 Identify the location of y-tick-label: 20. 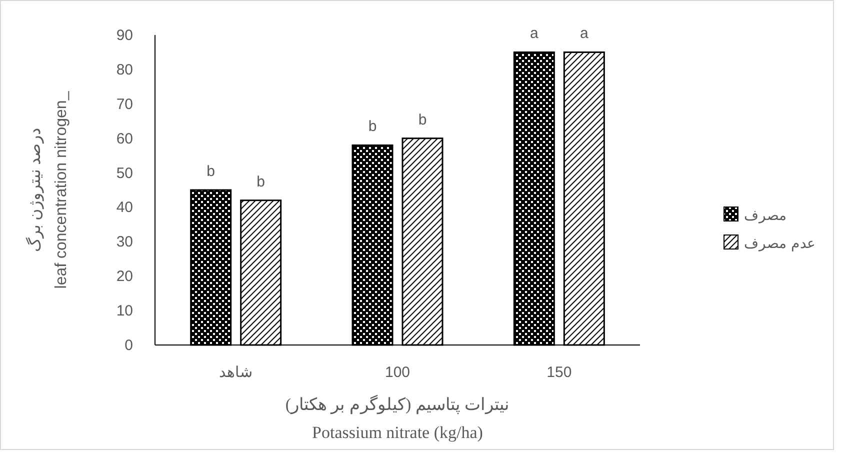
(124, 277).